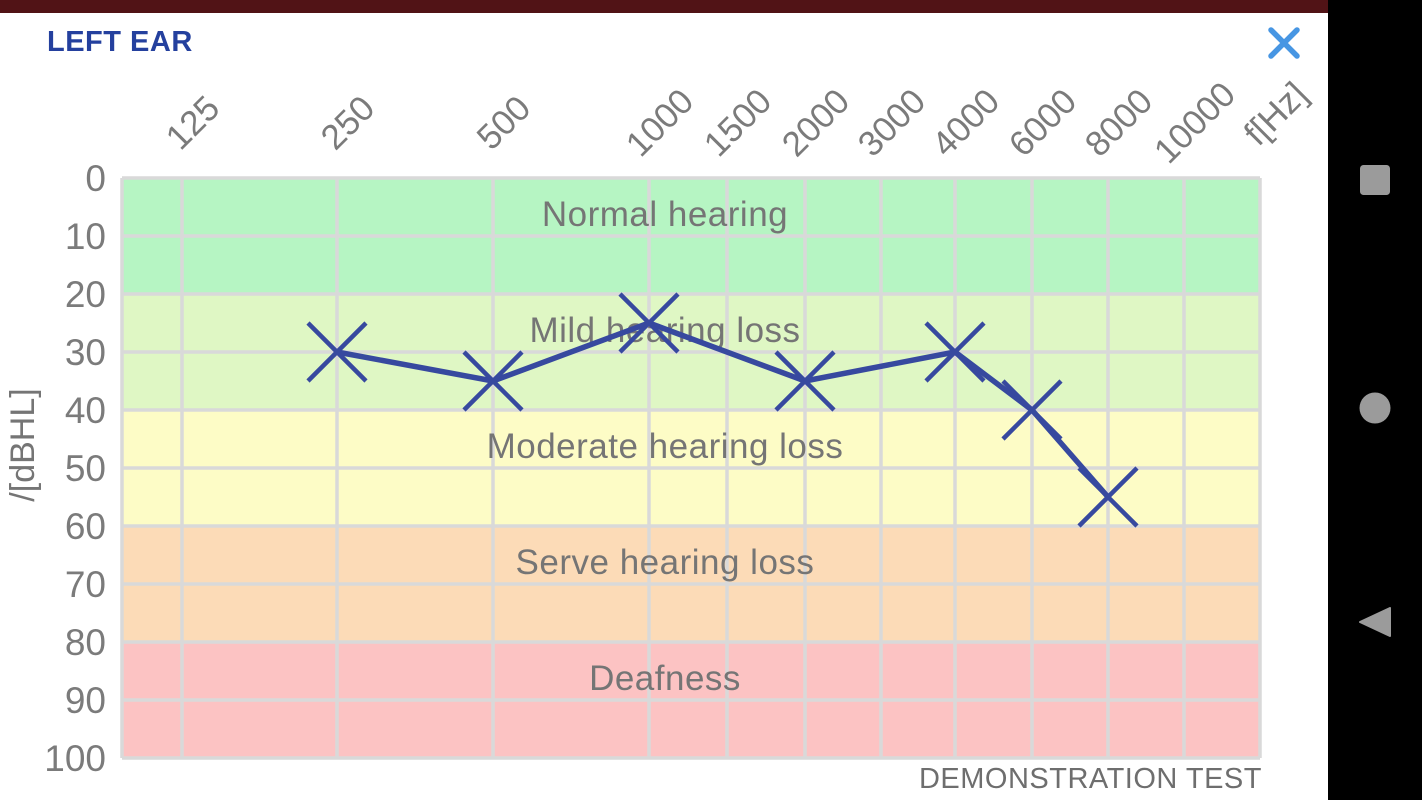  I want to click on x-tick-label: 3000, so click(892, 123).